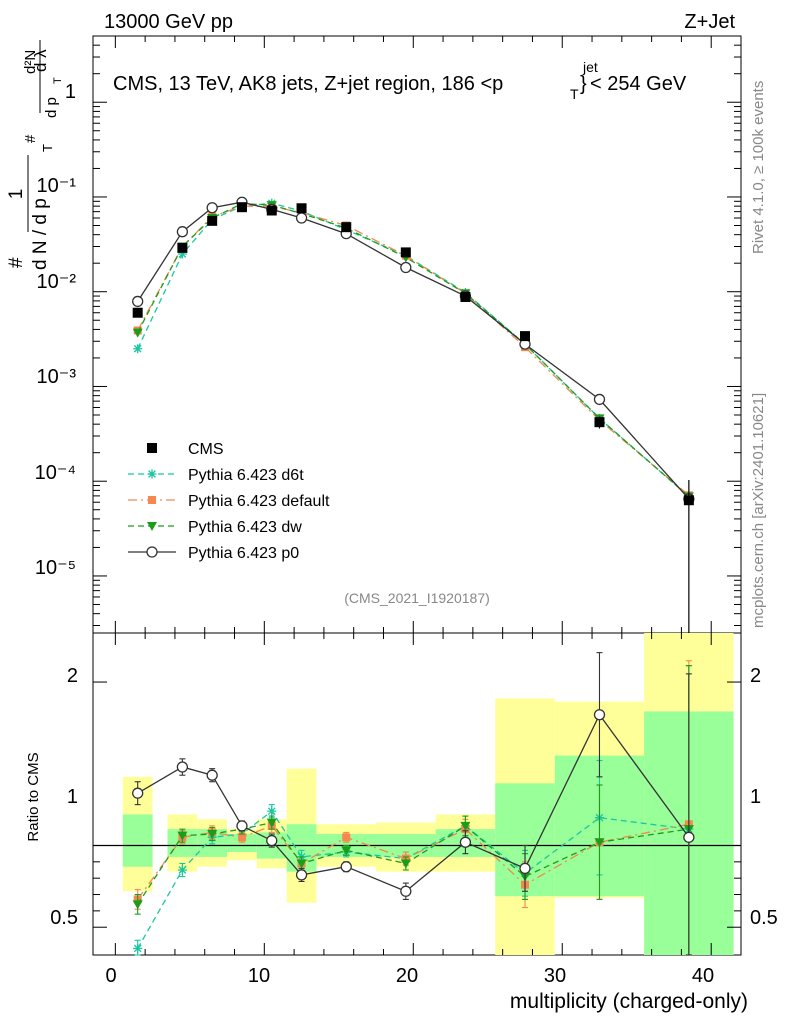 The image size is (786, 1024). Describe the element at coordinates (245, 527) in the screenshot. I see `legend-label-pythia-6-423-dw: Pythia 6.423 dw` at that location.